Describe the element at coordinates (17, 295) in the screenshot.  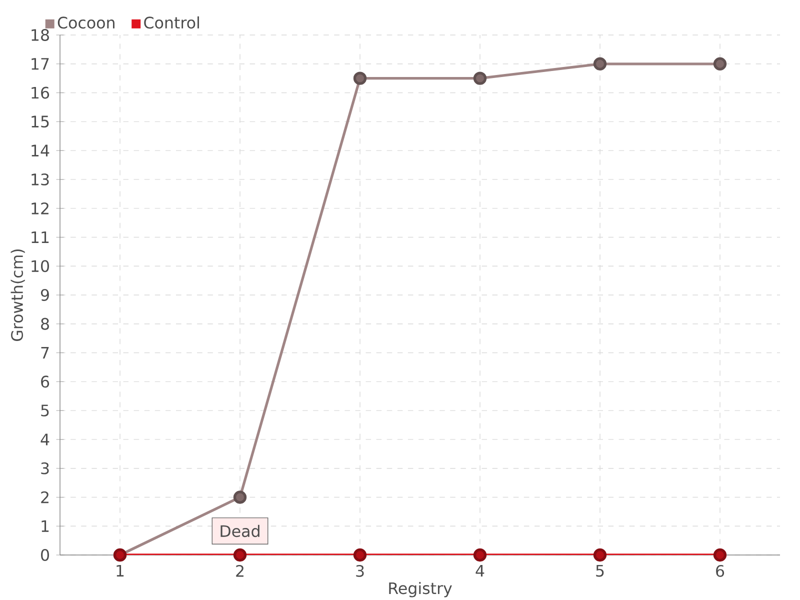
I see `y-axis-title: Growth(cm)` at that location.